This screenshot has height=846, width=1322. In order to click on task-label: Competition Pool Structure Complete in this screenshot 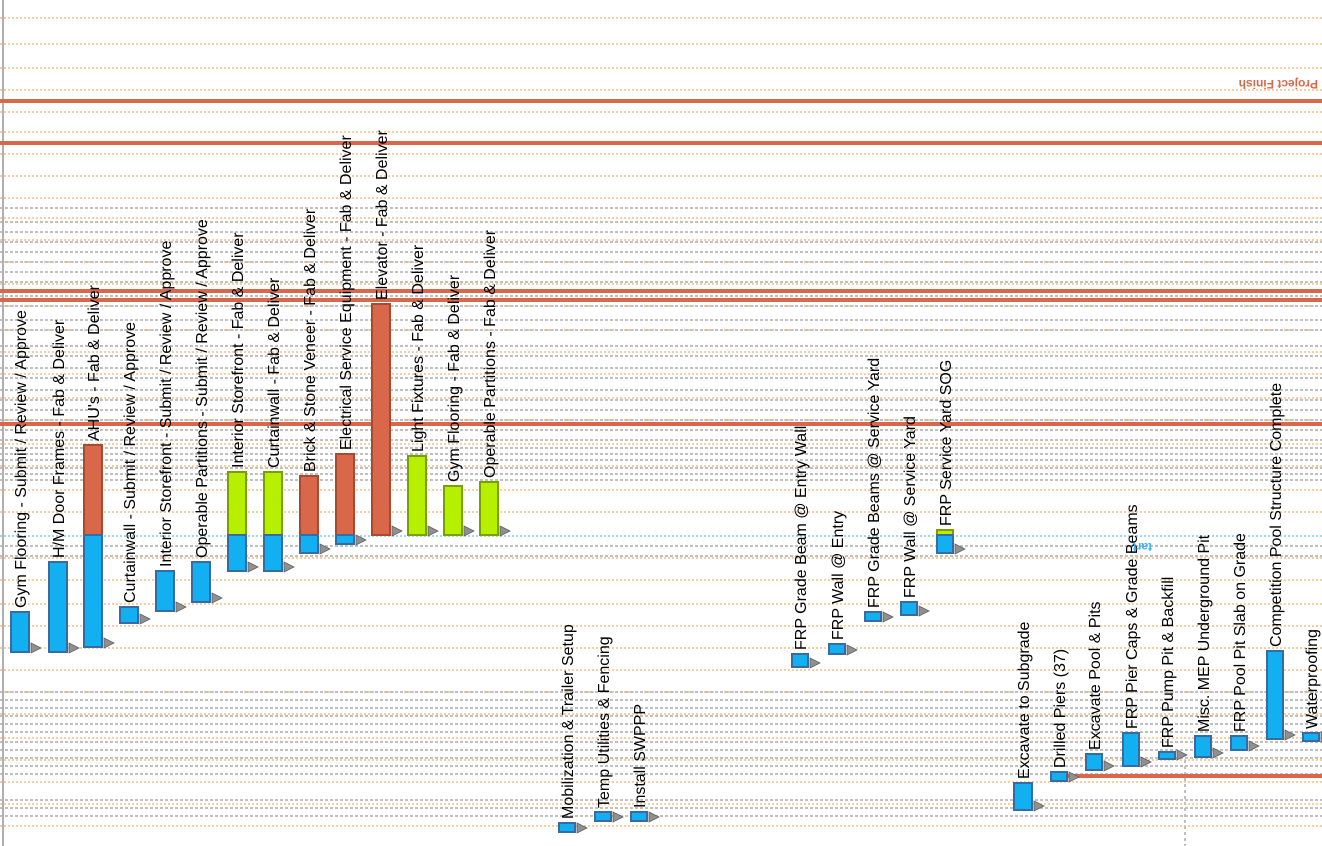, I will do `click(1276, 515)`.